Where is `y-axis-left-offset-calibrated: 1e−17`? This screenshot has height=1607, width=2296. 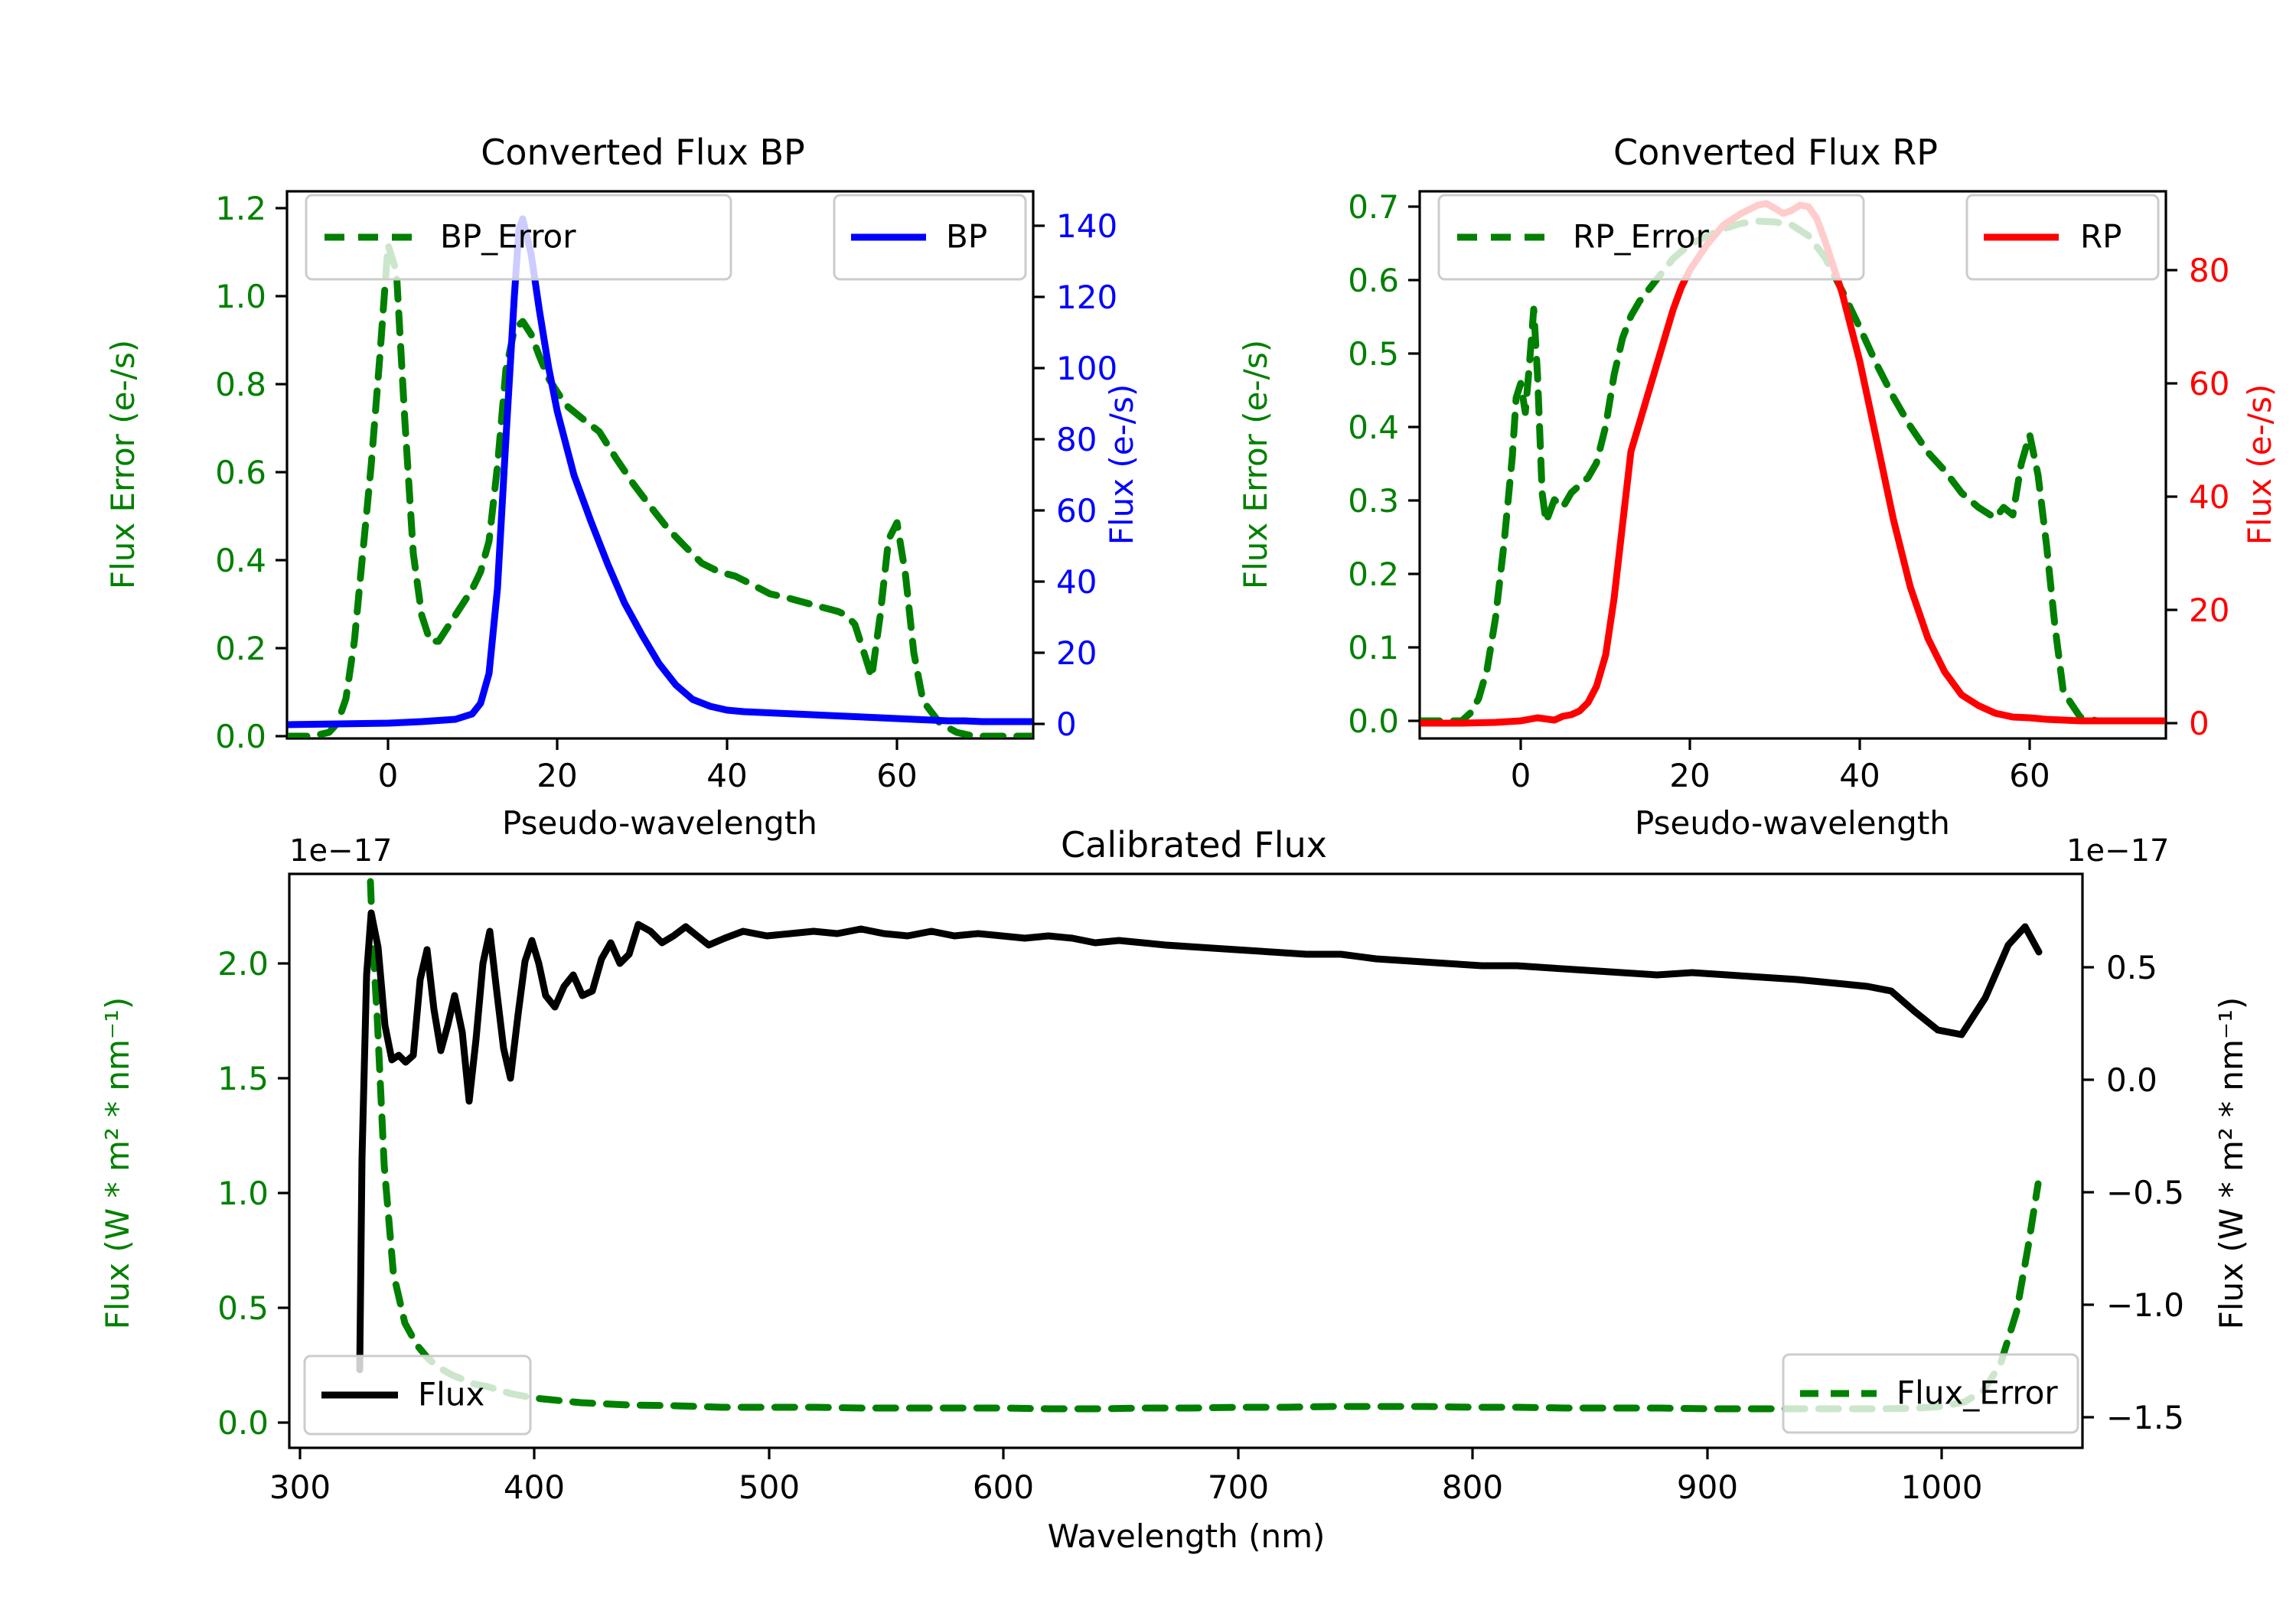
y-axis-left-offset-calibrated: 1e−17 is located at coordinates (340, 851).